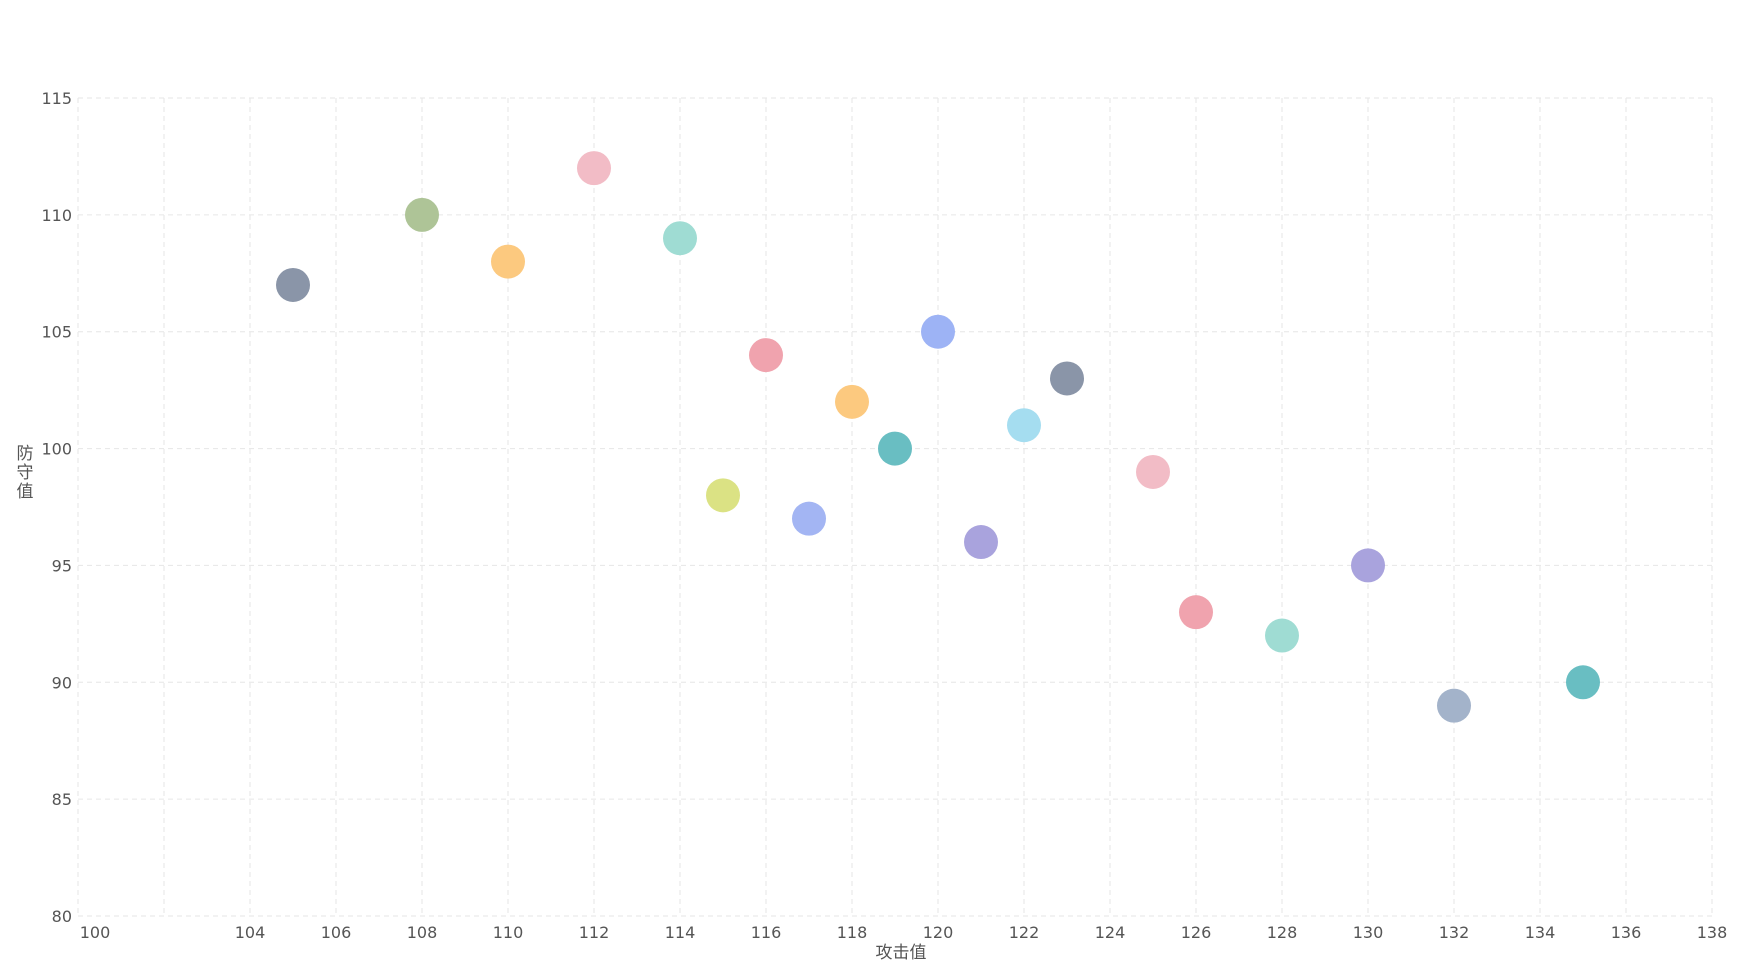 Image resolution: width=1738 pixels, height=960 pixels. I want to click on x-tick-label: 138, so click(1712, 932).